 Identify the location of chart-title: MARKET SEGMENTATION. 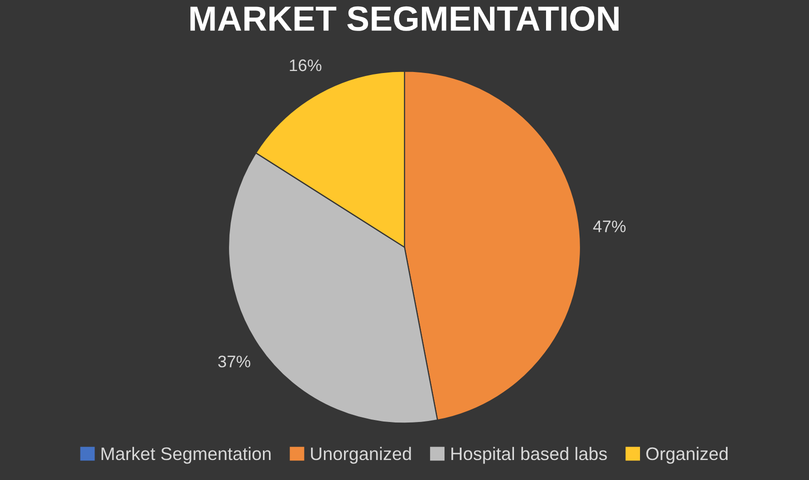
(404, 18).